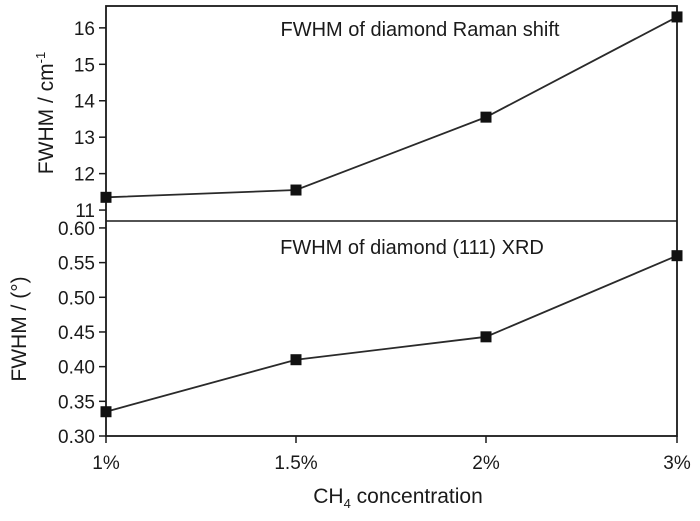  I want to click on x-tick-label: 1.5%, so click(295, 463).